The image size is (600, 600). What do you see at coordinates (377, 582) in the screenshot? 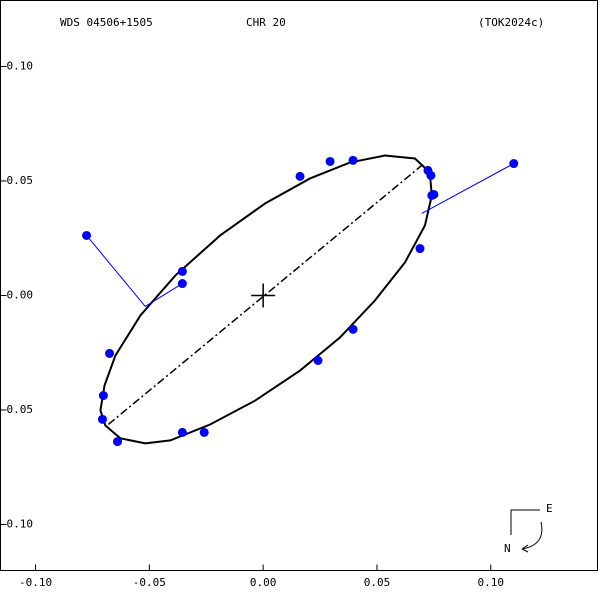
I see `x-tick-label: 0.05` at bounding box center [377, 582].